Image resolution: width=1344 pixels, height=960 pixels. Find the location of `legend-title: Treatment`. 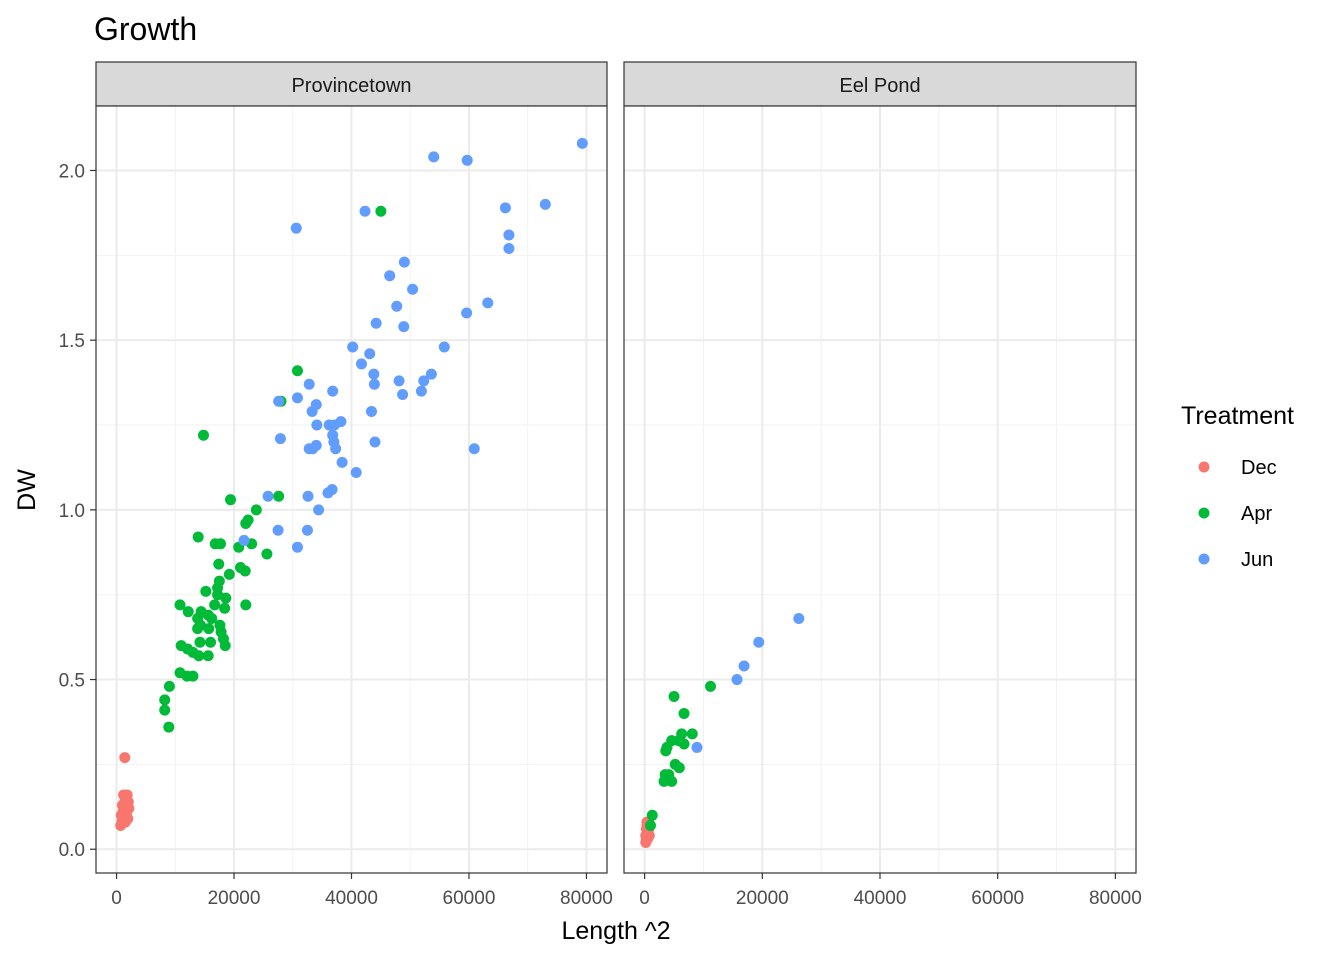

legend-title: Treatment is located at coordinates (1237, 416).